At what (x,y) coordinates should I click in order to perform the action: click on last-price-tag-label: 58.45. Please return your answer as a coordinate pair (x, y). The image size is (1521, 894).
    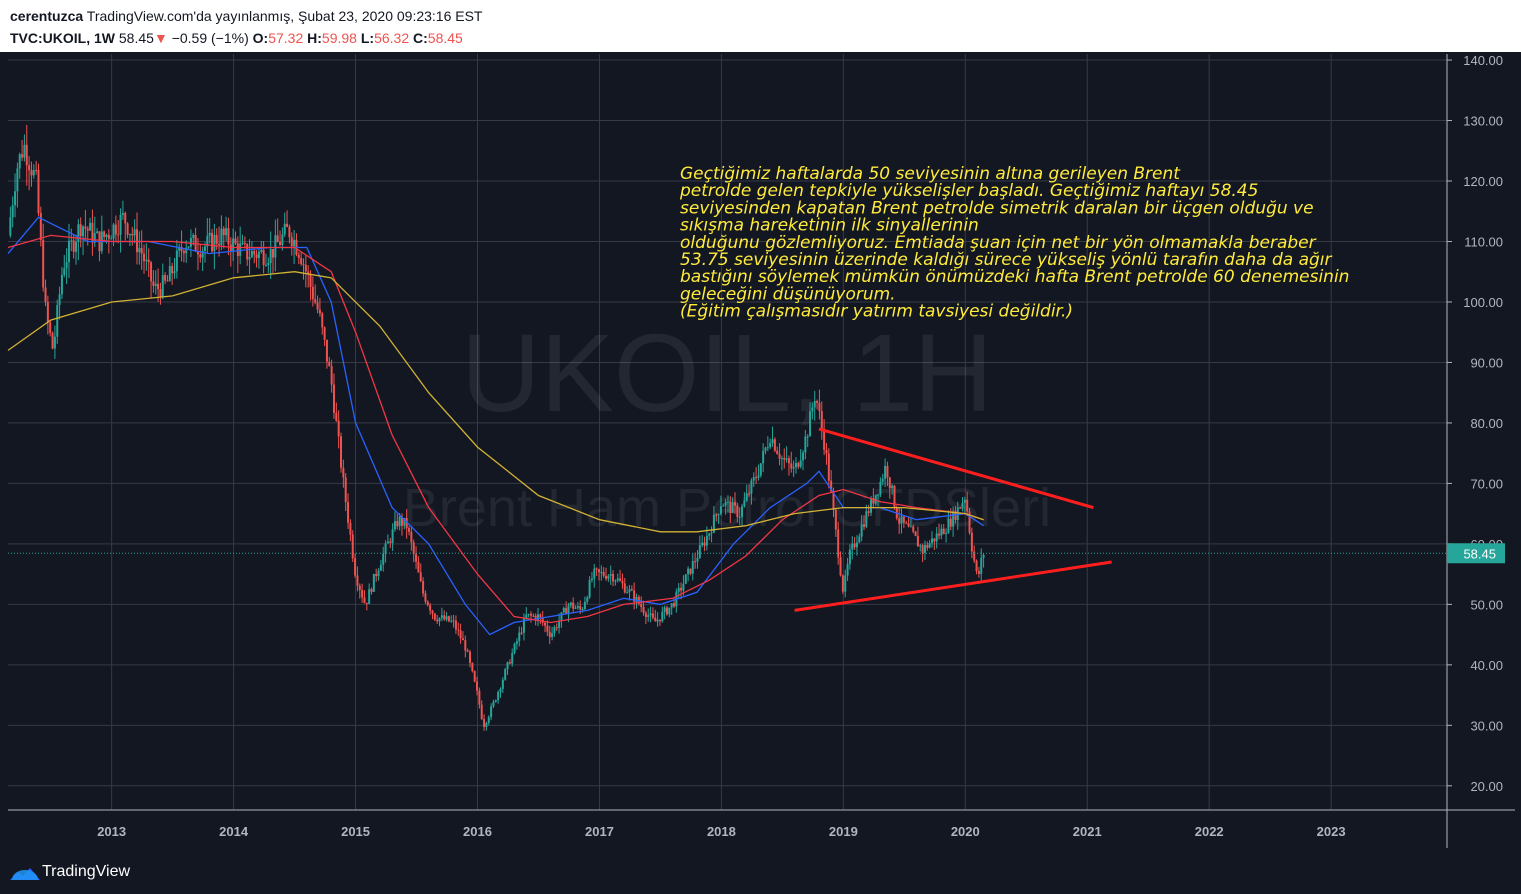
    Looking at the image, I should click on (1479, 553).